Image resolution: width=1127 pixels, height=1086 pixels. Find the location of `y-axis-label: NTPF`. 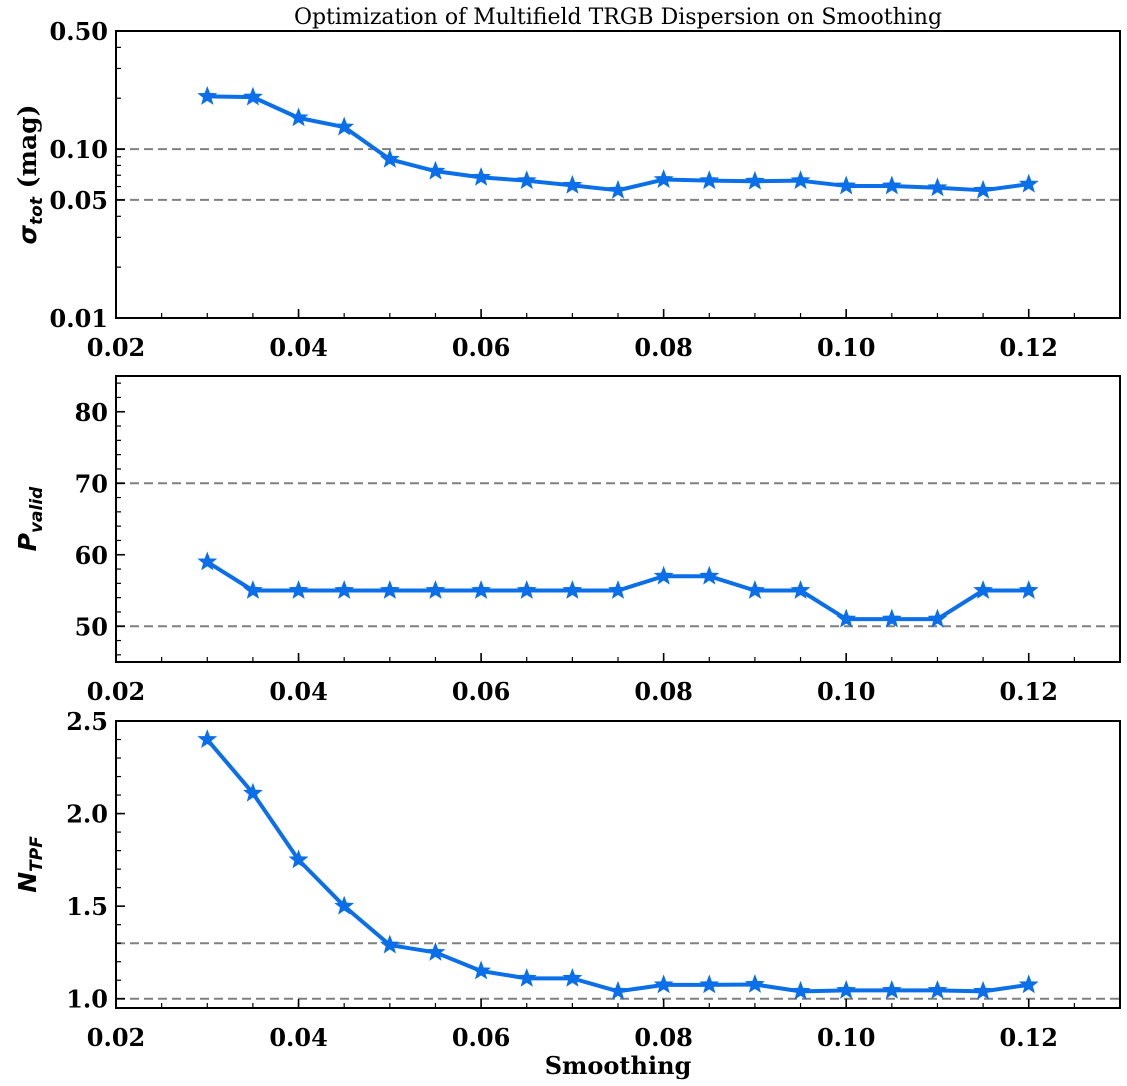

y-axis-label: NTPF is located at coordinates (30, 864).